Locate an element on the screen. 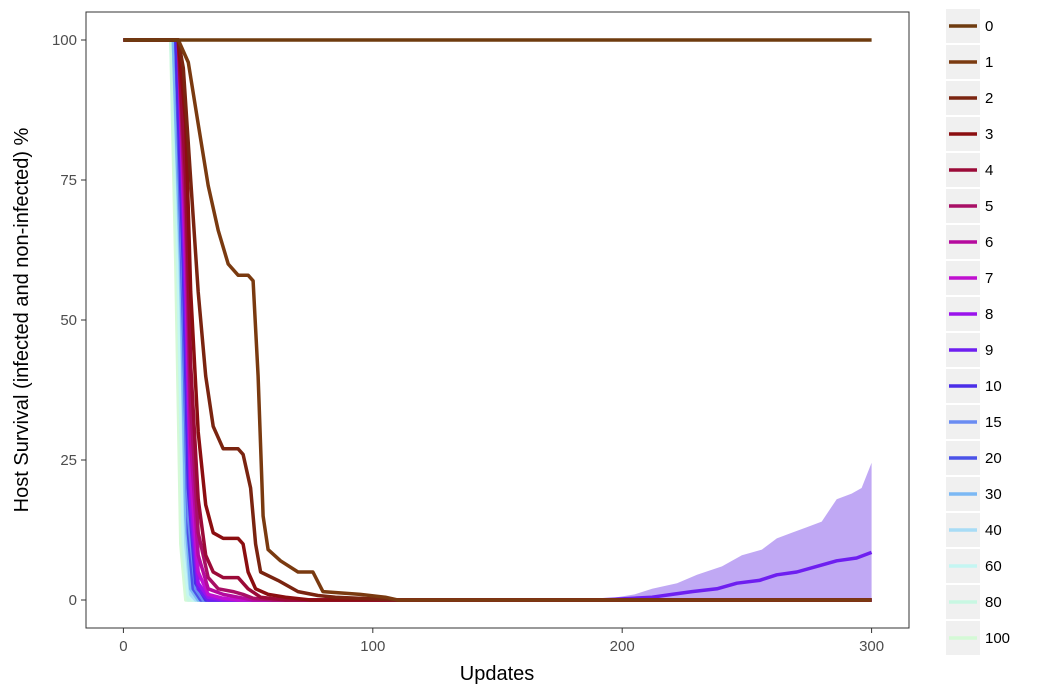 The width and height of the screenshot is (1039, 696). x-axis: 0 100 200 300 is located at coordinates (501, 641).